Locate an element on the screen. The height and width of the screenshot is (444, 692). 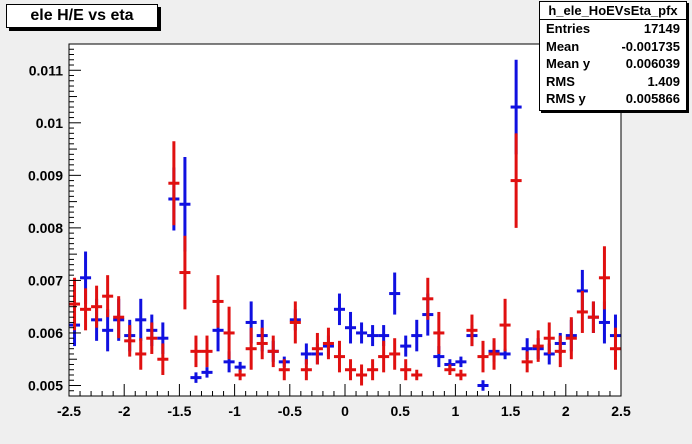
y-tick-label: 0.011 is located at coordinates (46, 70).